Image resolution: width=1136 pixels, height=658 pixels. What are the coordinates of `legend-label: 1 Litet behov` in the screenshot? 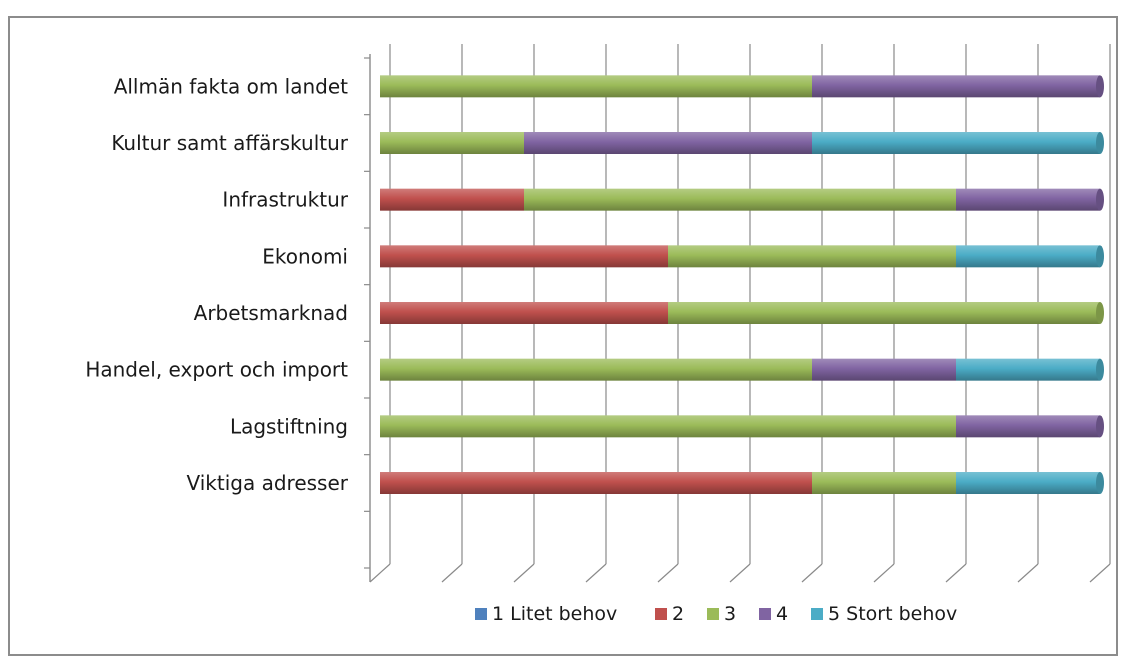 It's located at (554, 614).